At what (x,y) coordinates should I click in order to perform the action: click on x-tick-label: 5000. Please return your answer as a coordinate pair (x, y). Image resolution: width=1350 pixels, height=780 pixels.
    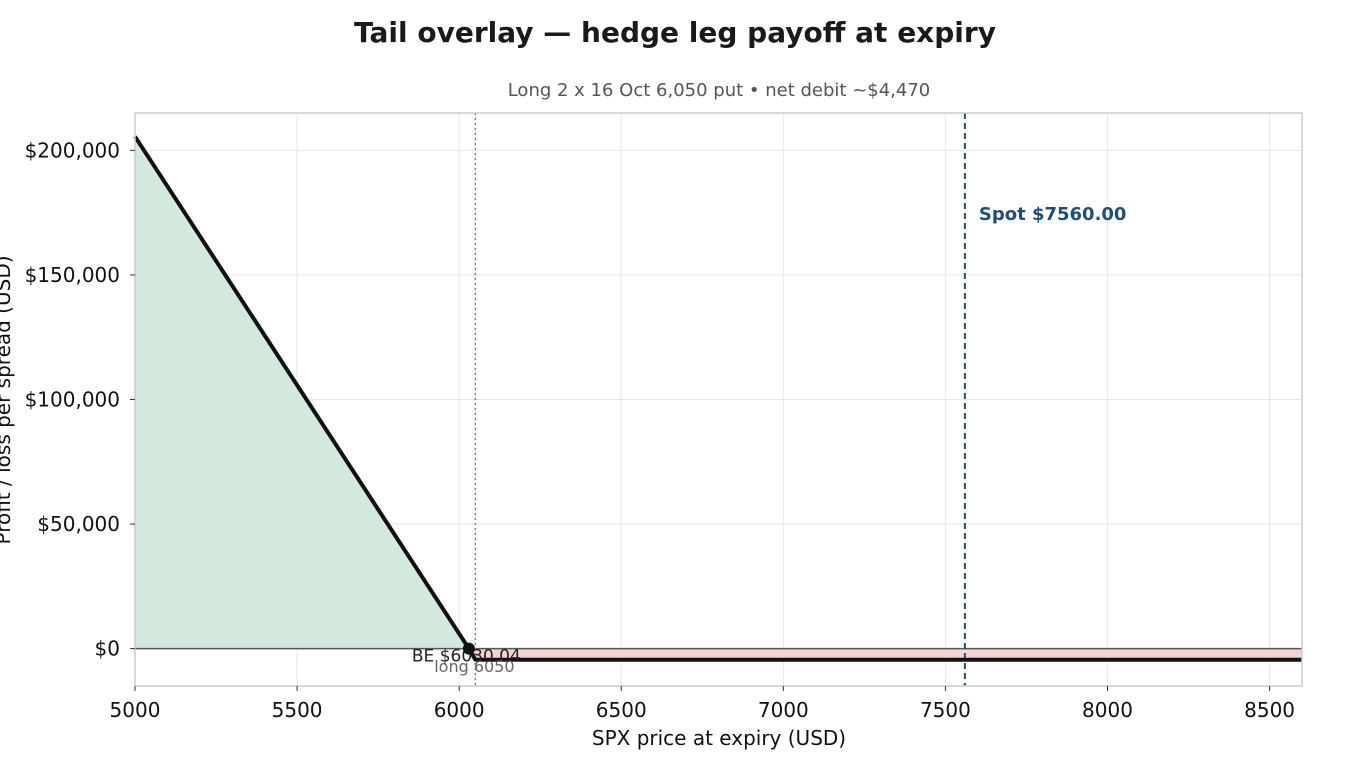
    Looking at the image, I should click on (135, 710).